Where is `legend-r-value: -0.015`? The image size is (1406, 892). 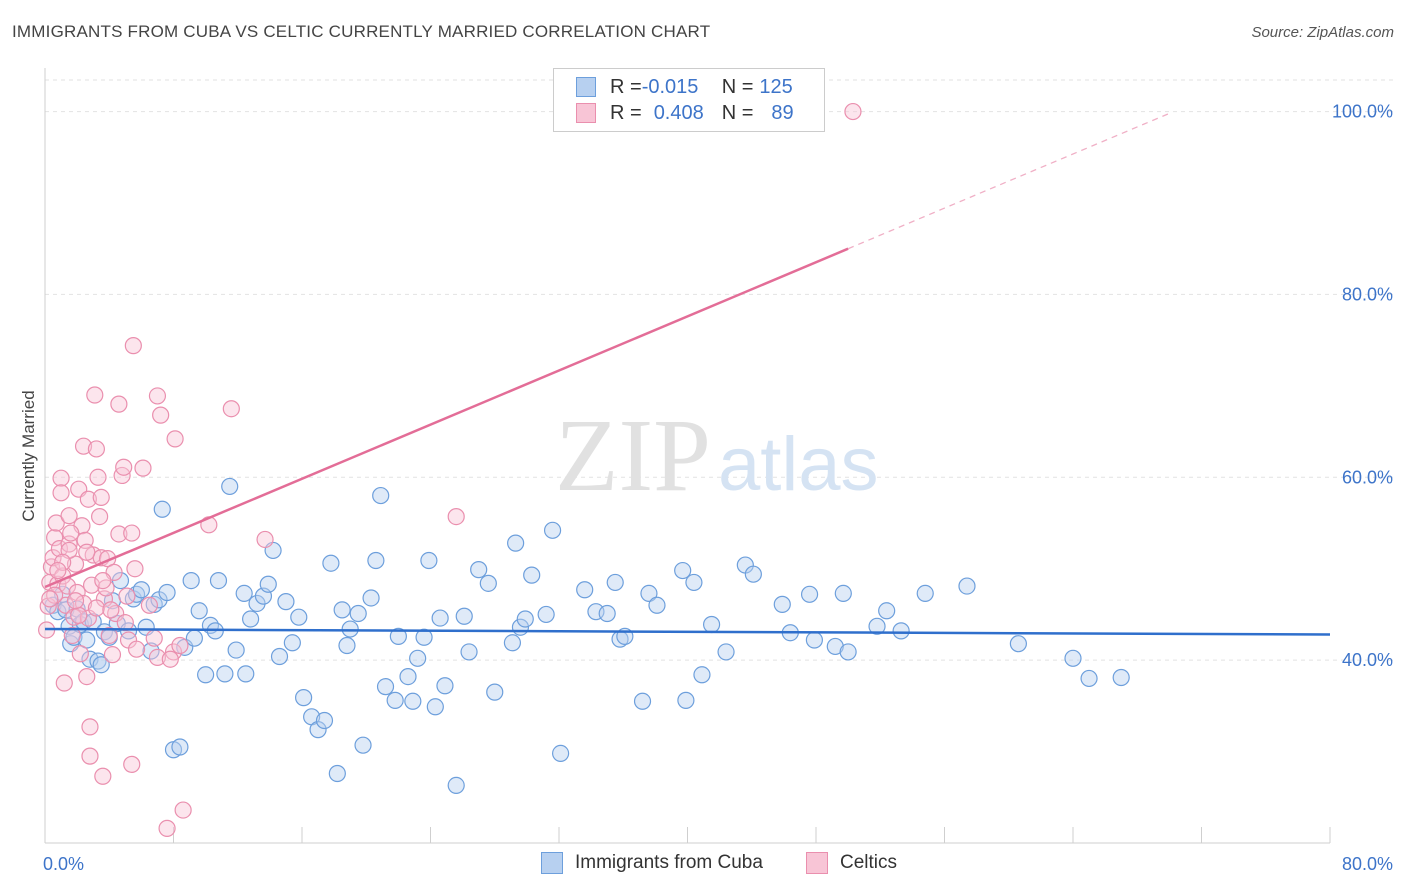
legend-r-value: -0.015 is located at coordinates (670, 86).